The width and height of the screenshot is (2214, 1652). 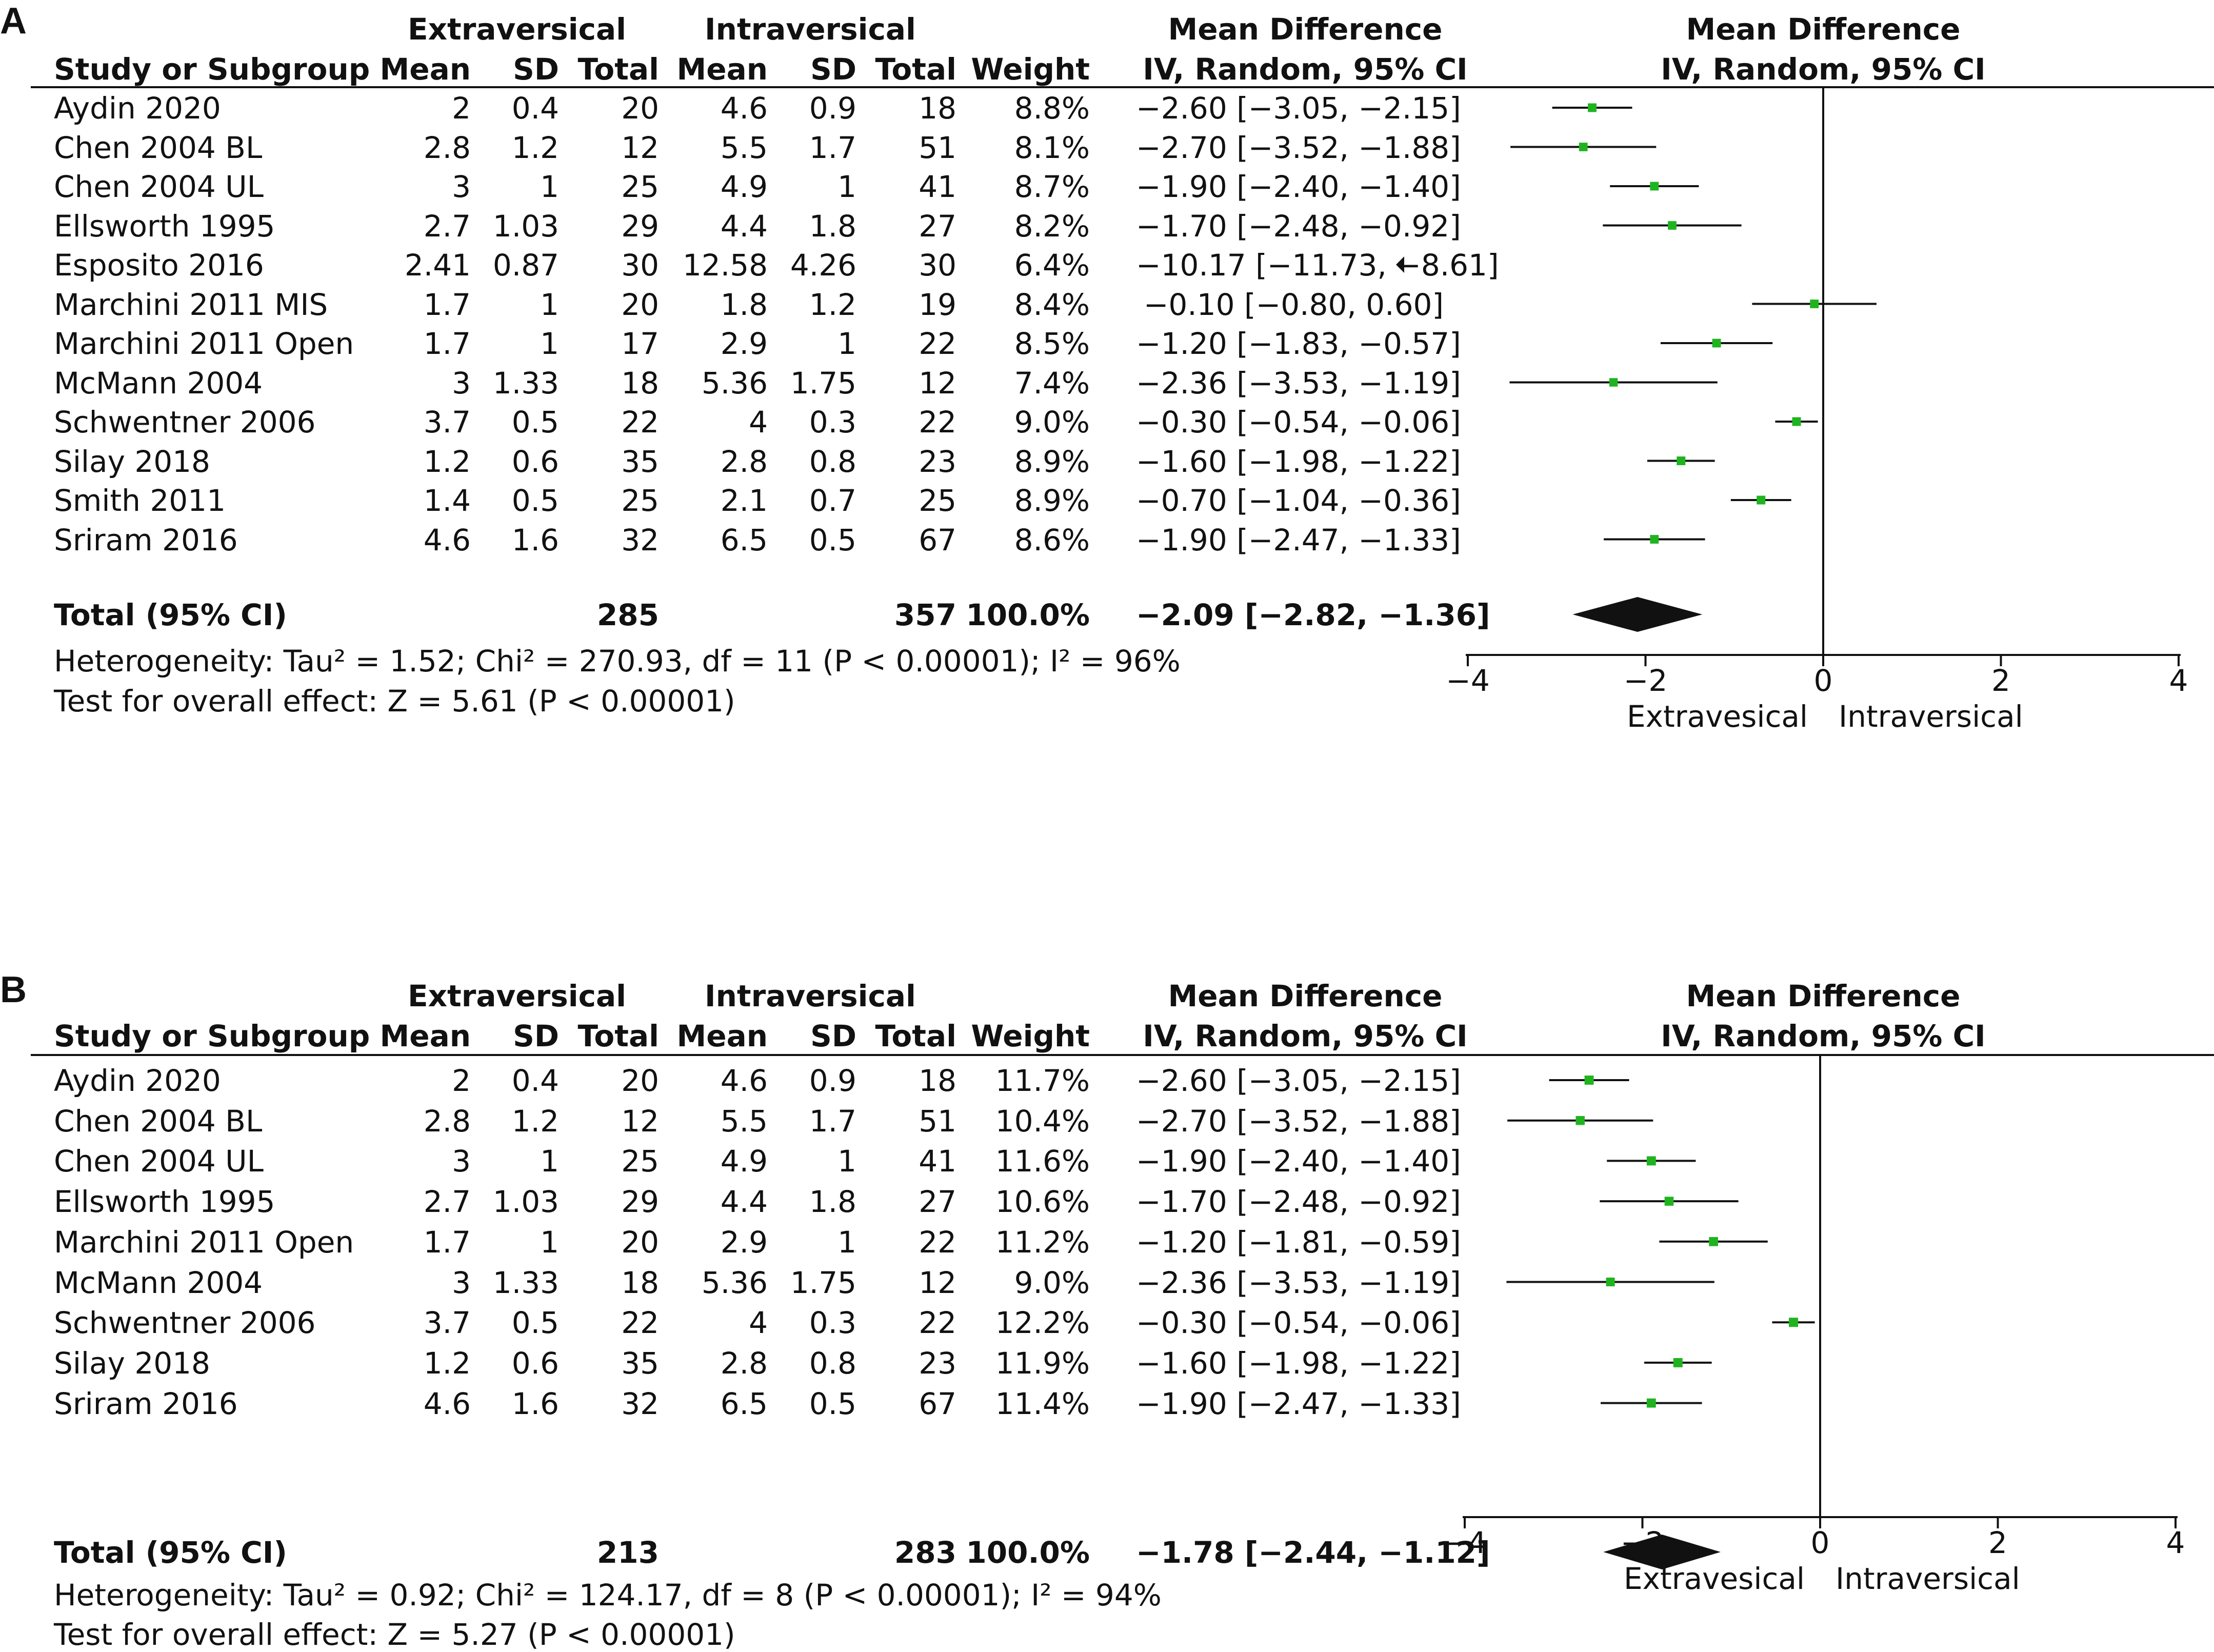 I want to click on sd-2: 0.5, so click(x=832, y=1403).